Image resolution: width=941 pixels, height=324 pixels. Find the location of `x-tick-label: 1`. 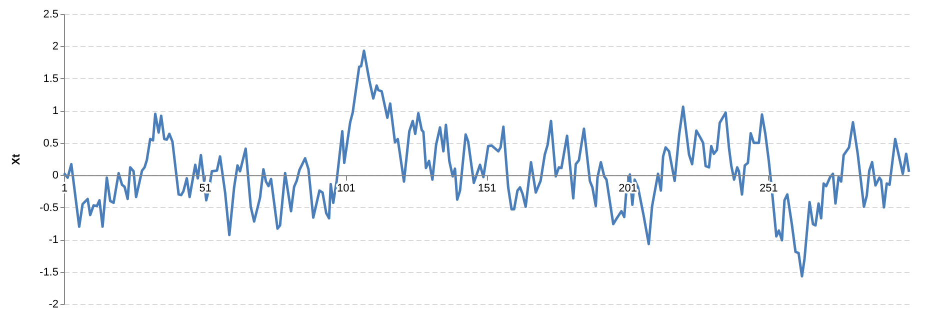

x-tick-label: 1 is located at coordinates (64, 188).